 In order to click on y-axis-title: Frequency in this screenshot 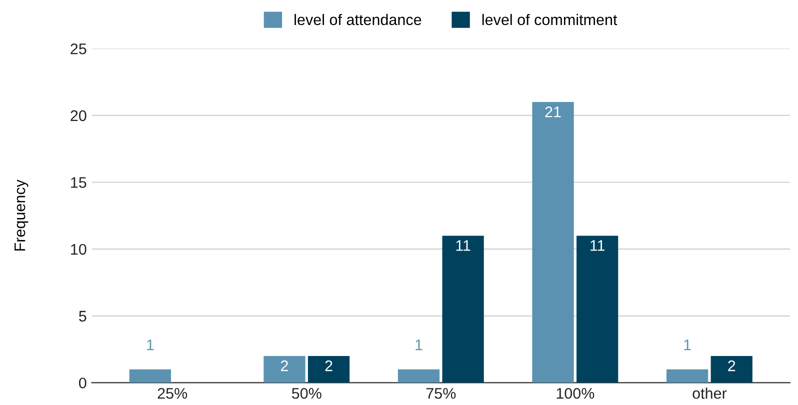, I will do `click(21, 215)`.